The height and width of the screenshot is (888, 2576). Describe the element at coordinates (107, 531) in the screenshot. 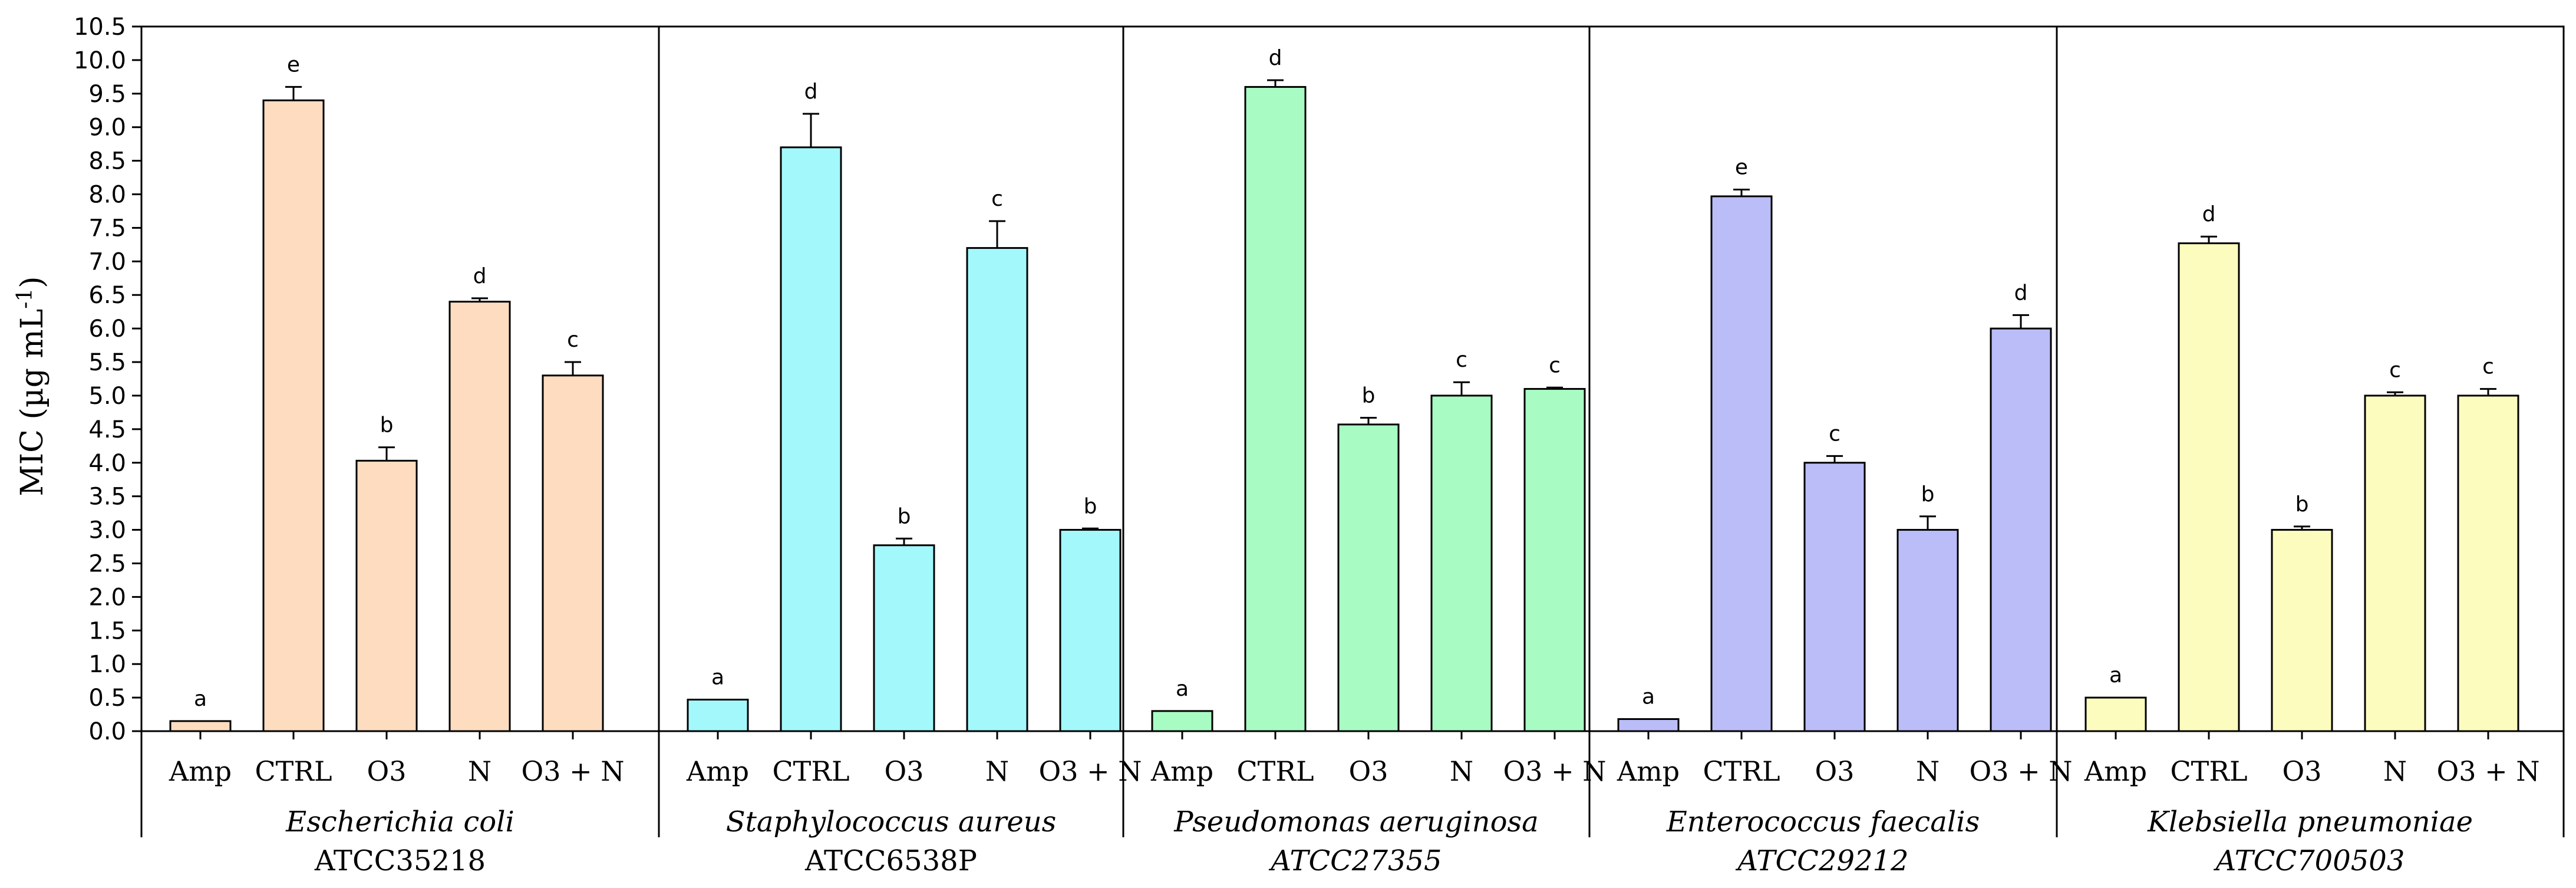

I see `y-tick-label: 3.0` at that location.